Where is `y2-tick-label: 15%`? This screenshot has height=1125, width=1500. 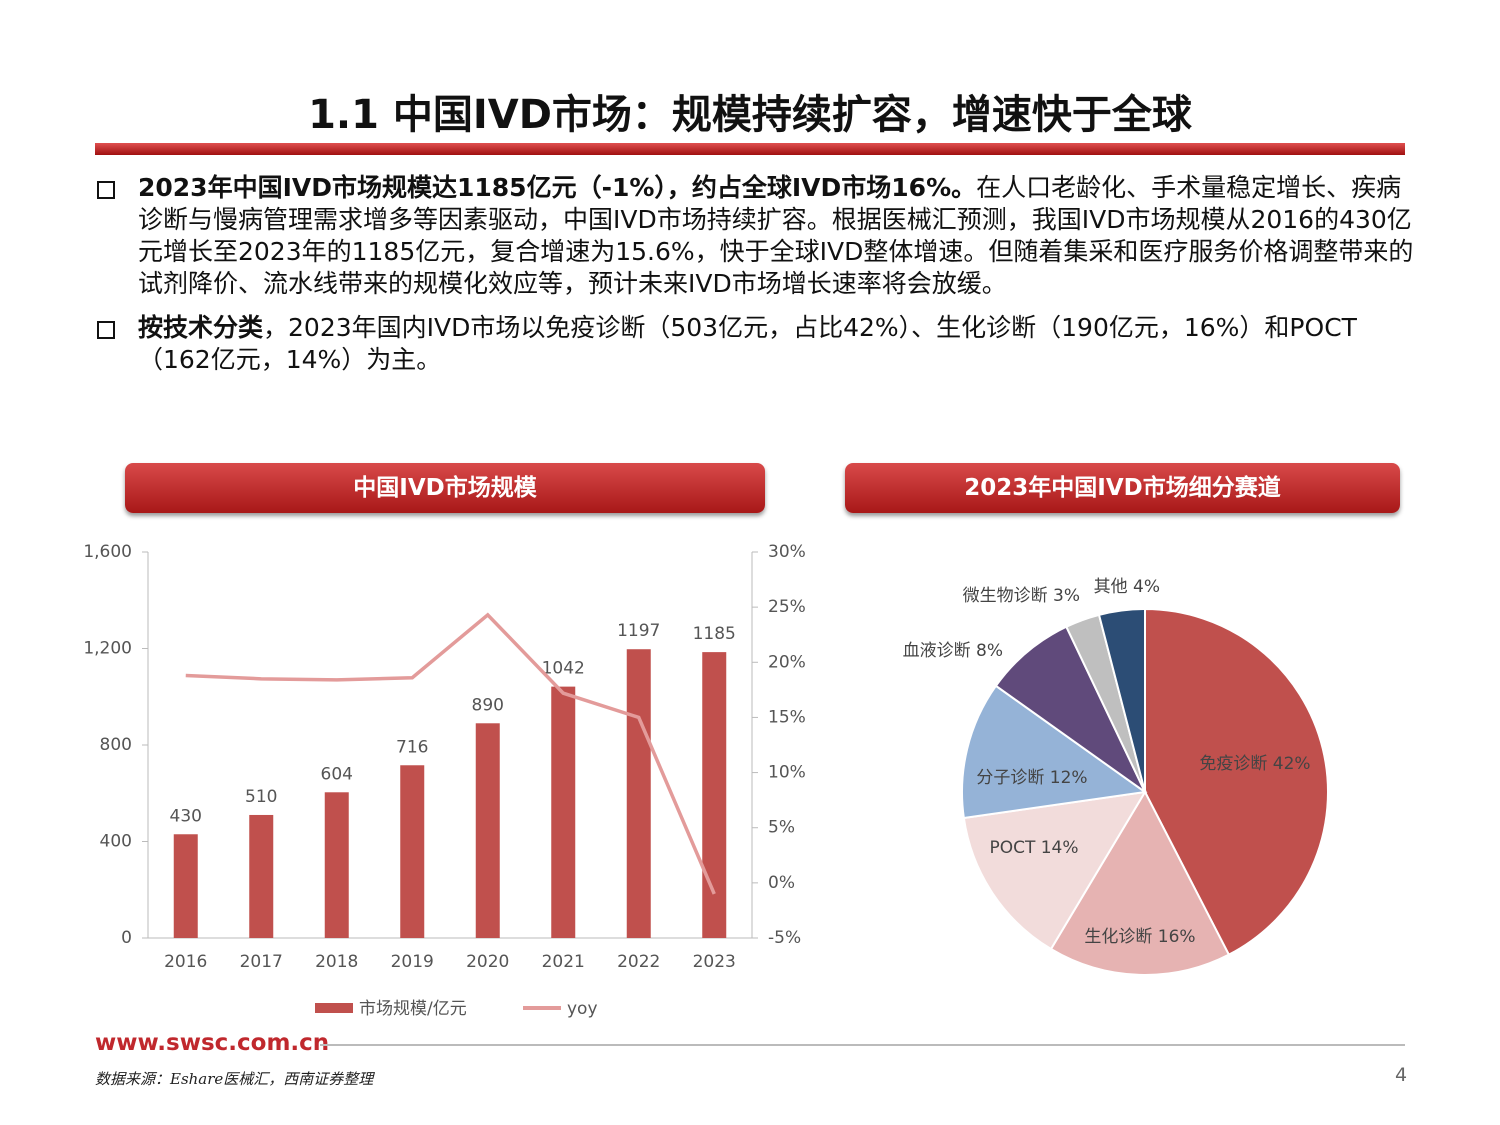
y2-tick-label: 15% is located at coordinates (787, 717).